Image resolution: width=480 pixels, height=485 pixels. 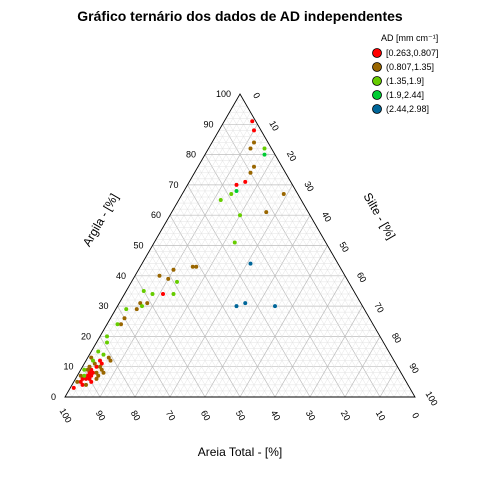 I want to click on bottom-axis-title: Areia Total - [%], so click(x=240, y=452).